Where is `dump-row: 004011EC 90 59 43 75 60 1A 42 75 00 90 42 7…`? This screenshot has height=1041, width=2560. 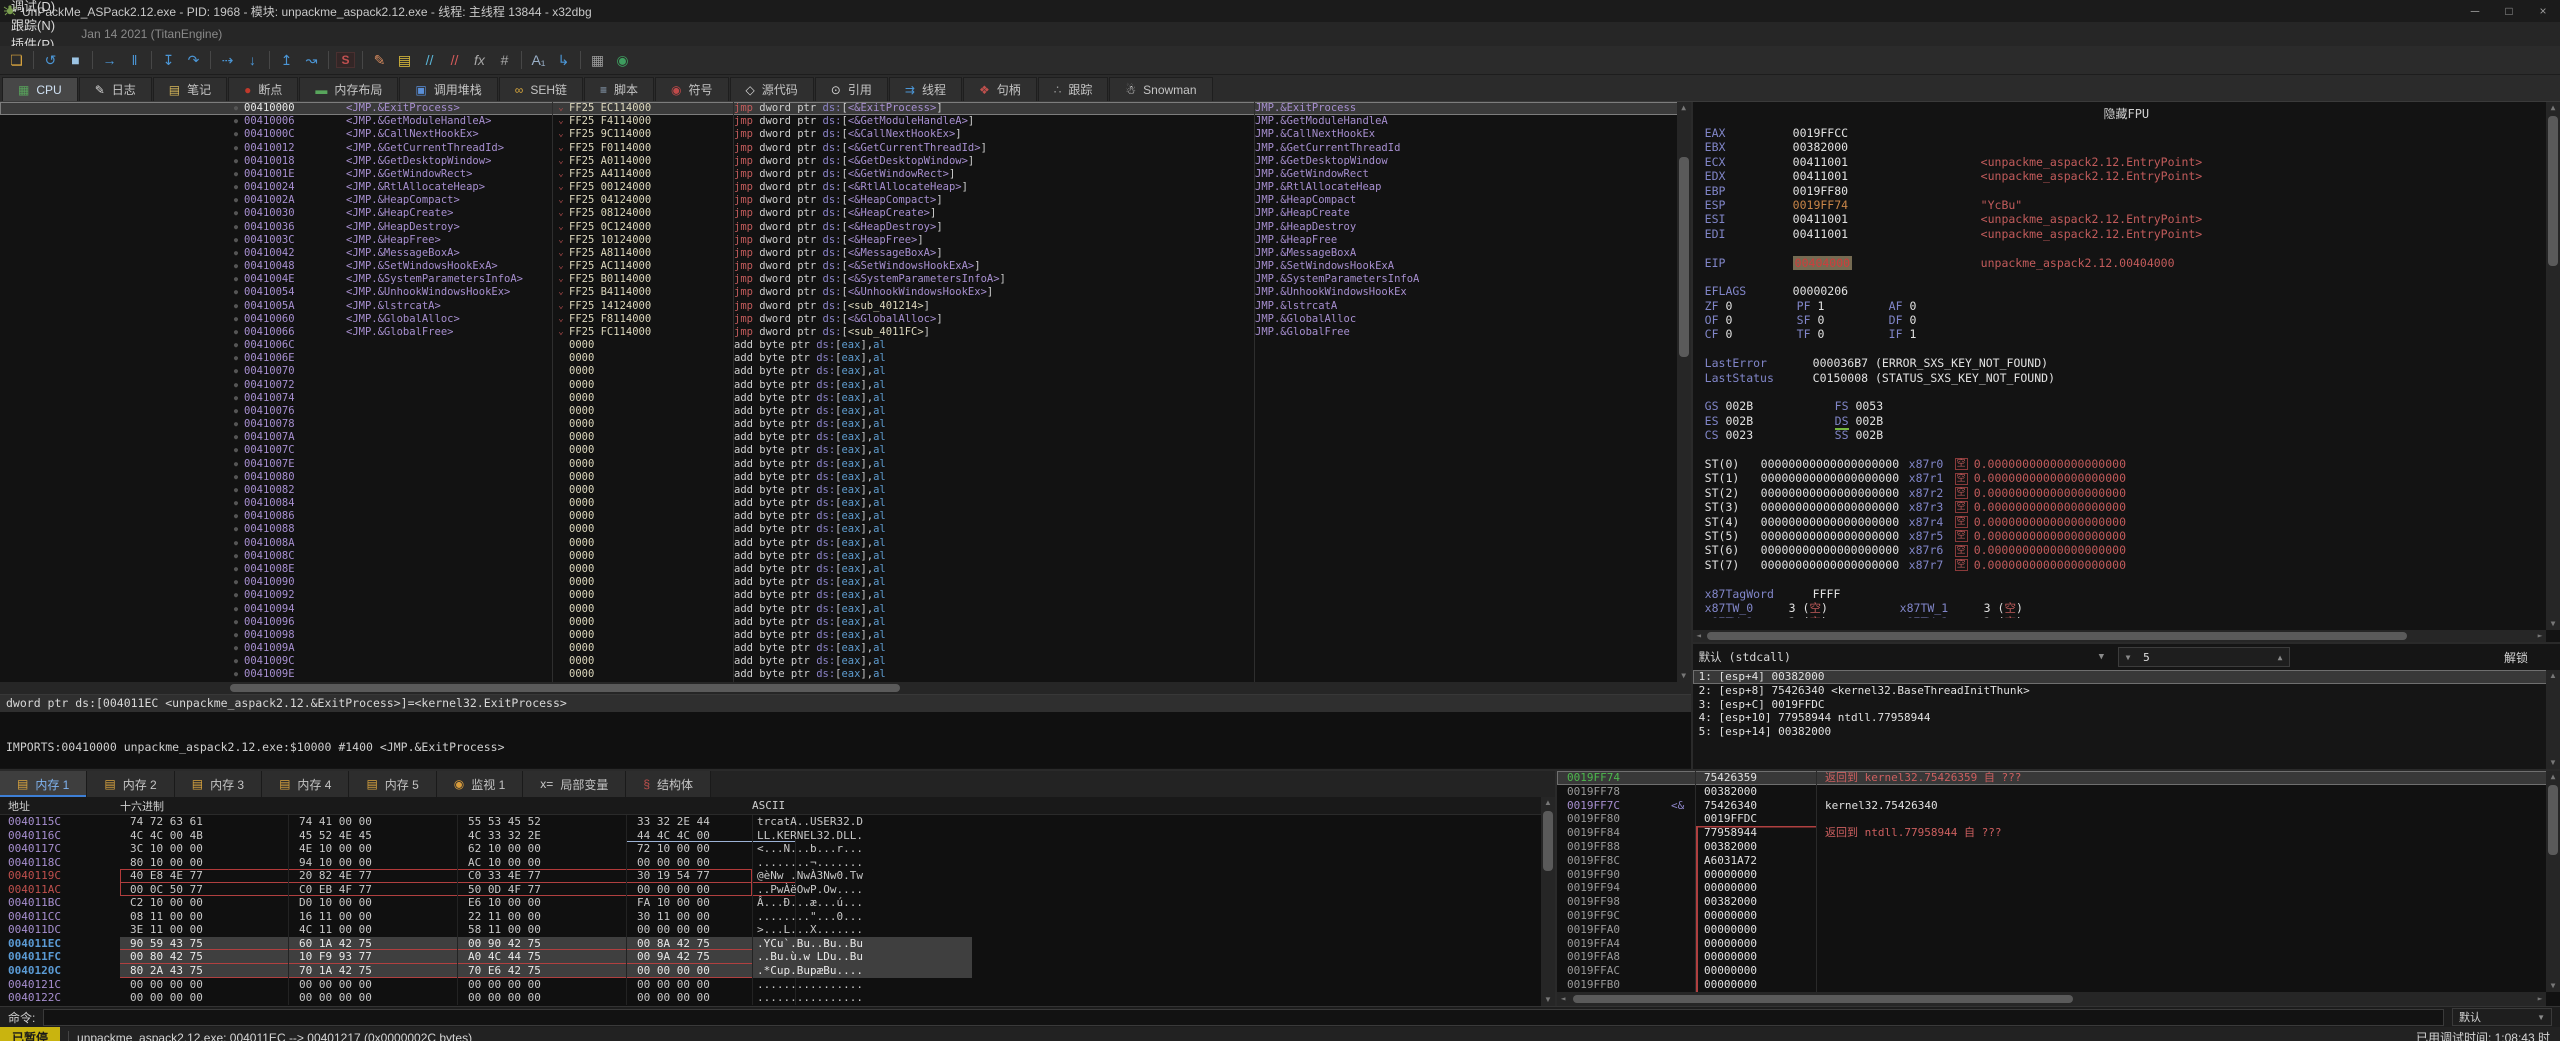
dump-row: 004011EC 90 59 43 75 60 1A 42 75 00 90 42 7… is located at coordinates (777, 943).